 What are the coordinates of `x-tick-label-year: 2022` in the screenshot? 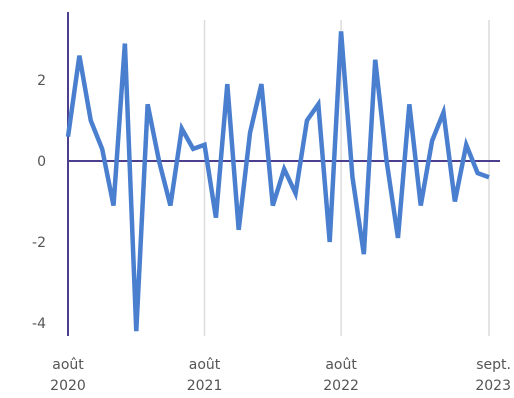 It's located at (341, 386).